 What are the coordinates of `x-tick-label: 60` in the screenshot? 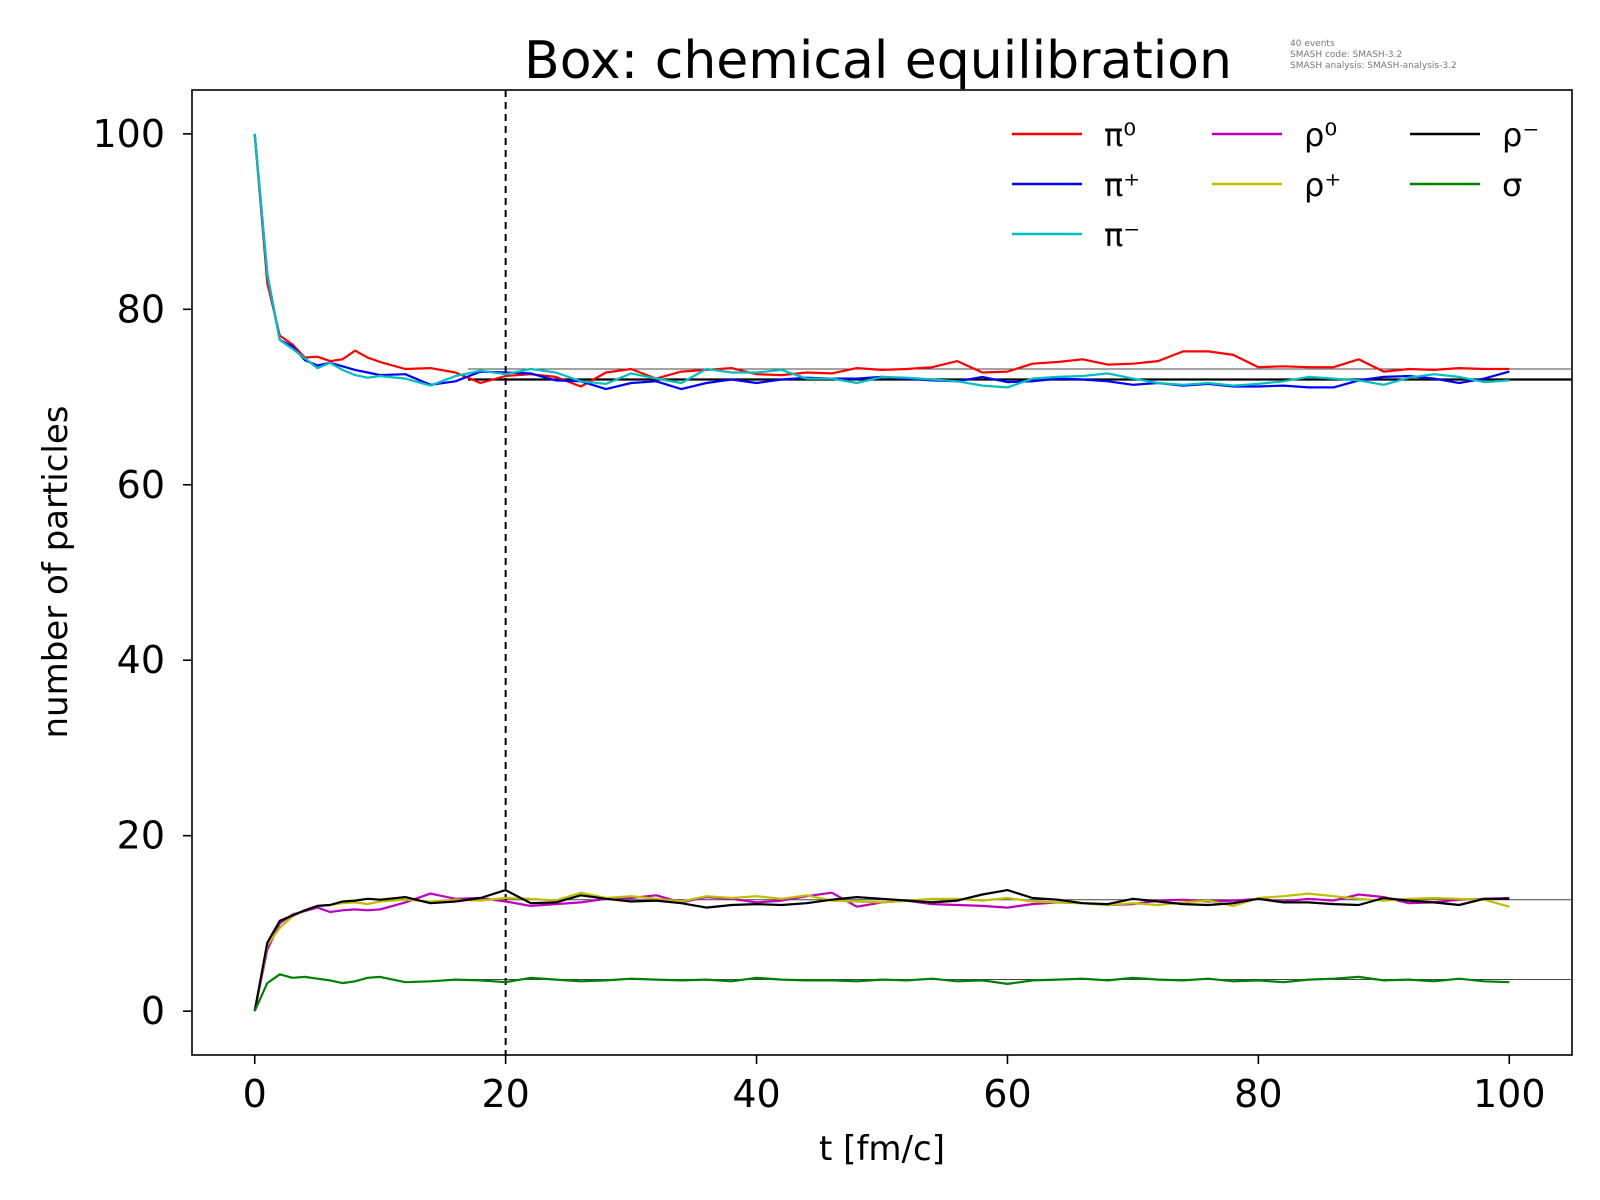 It's located at (1007, 1094).